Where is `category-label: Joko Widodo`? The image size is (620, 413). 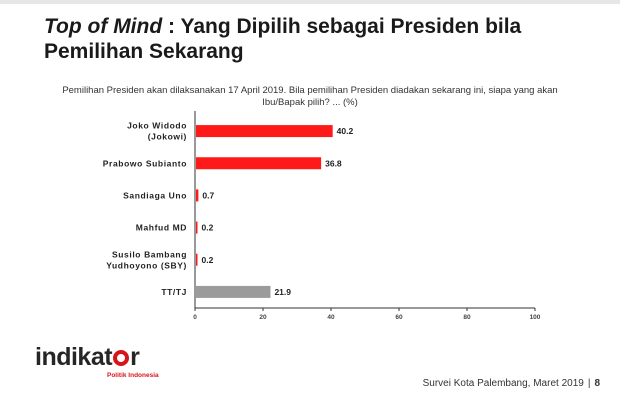 category-label: Joko Widodo is located at coordinates (157, 126).